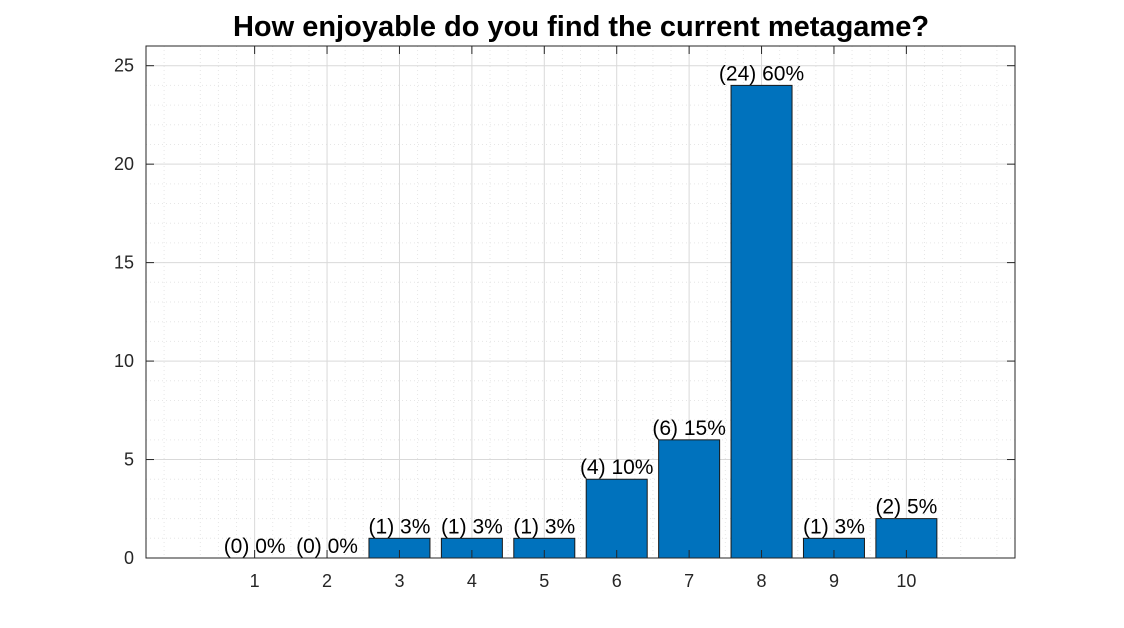 The width and height of the screenshot is (1124, 628). Describe the element at coordinates (544, 526) in the screenshot. I see `data-label-5: (1) 3%` at that location.